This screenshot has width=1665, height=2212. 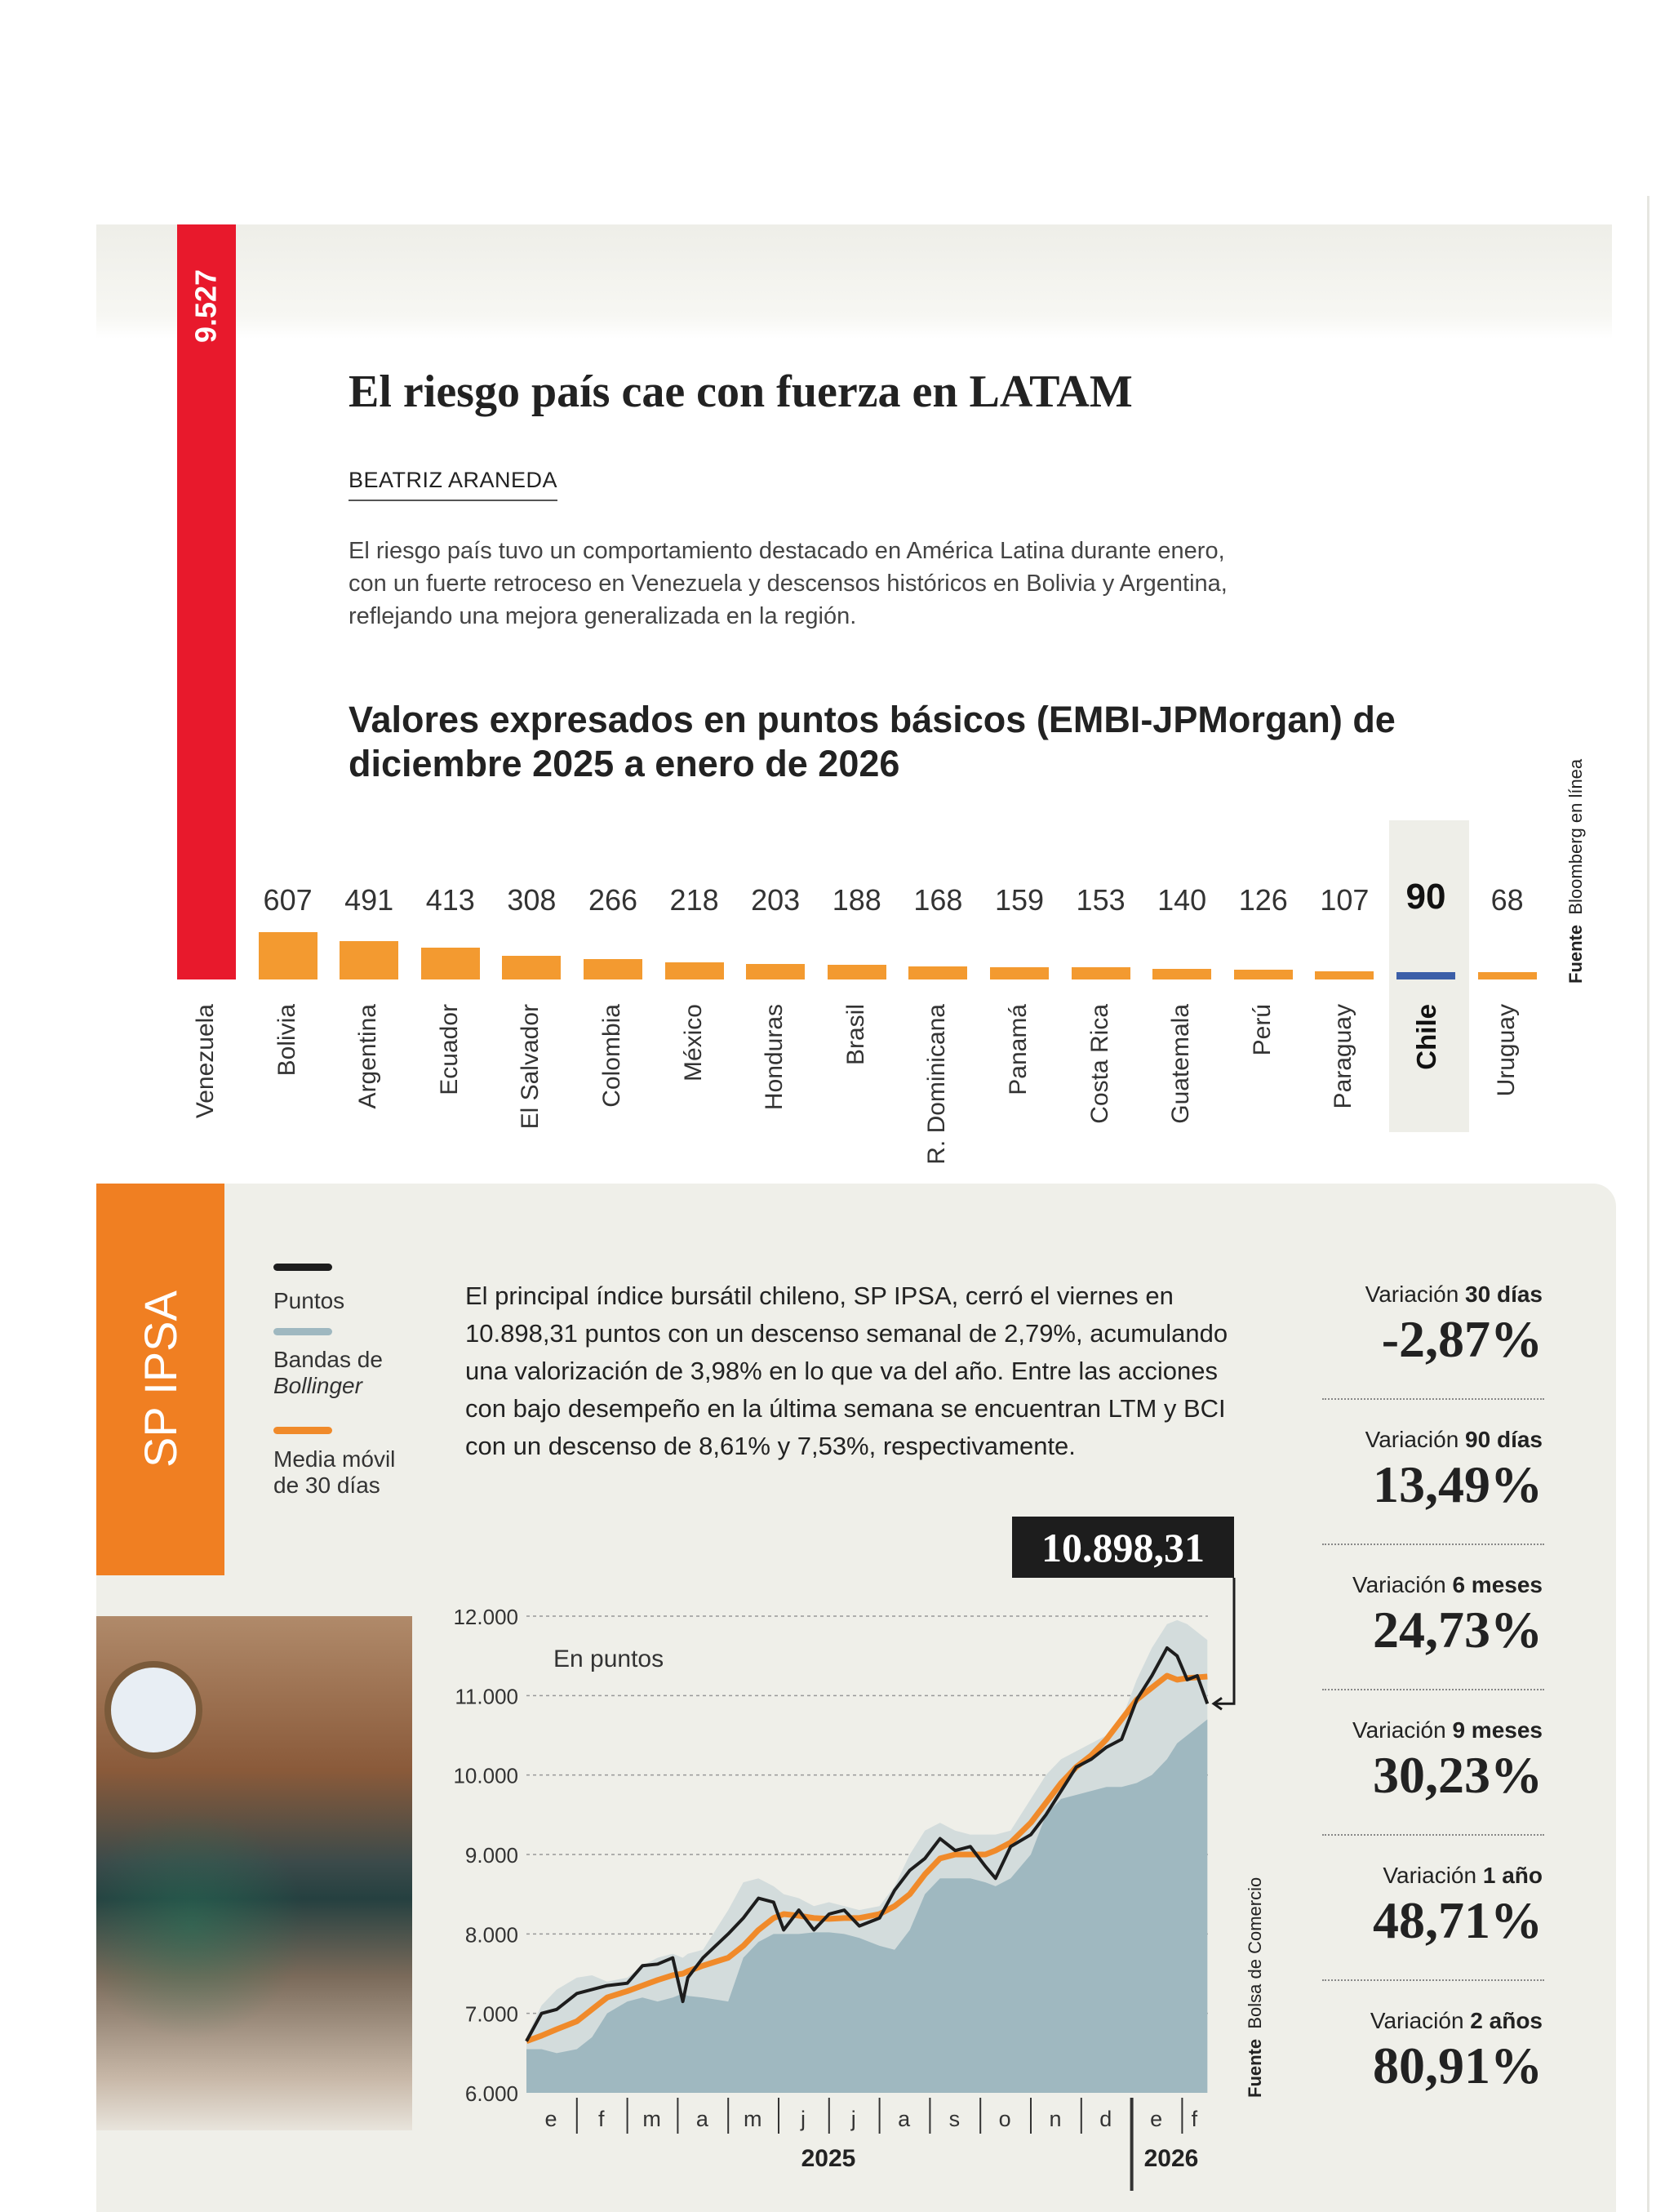 What do you see at coordinates (1425, 897) in the screenshot?
I see `bar-value-label: 90` at bounding box center [1425, 897].